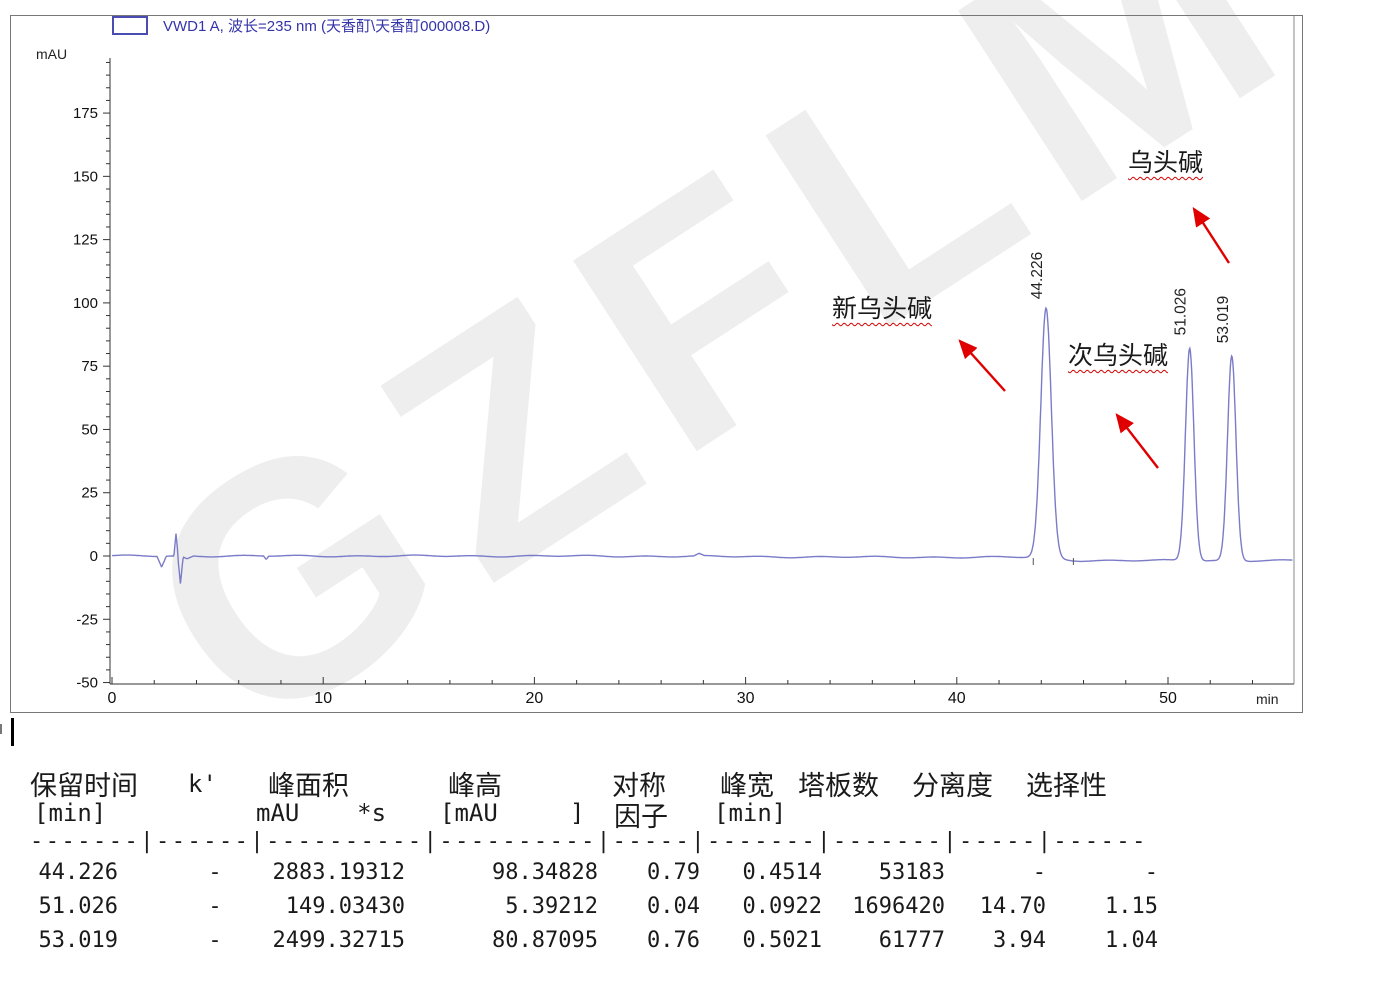 This screenshot has width=1388, height=990. Describe the element at coordinates (1166, 163) in the screenshot. I see `annotation-aconitine: 乌头碱` at that location.